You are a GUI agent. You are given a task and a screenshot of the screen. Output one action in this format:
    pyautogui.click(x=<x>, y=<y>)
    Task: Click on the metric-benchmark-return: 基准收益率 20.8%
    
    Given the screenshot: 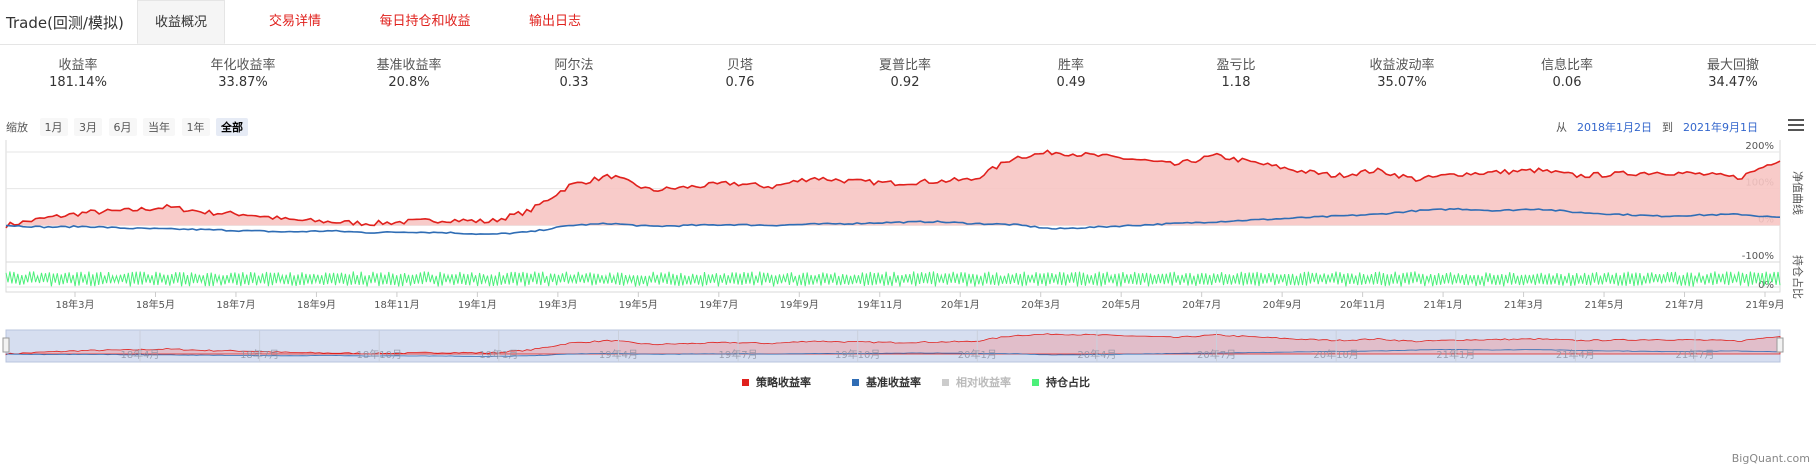 What is the action you would take?
    pyautogui.click(x=409, y=75)
    